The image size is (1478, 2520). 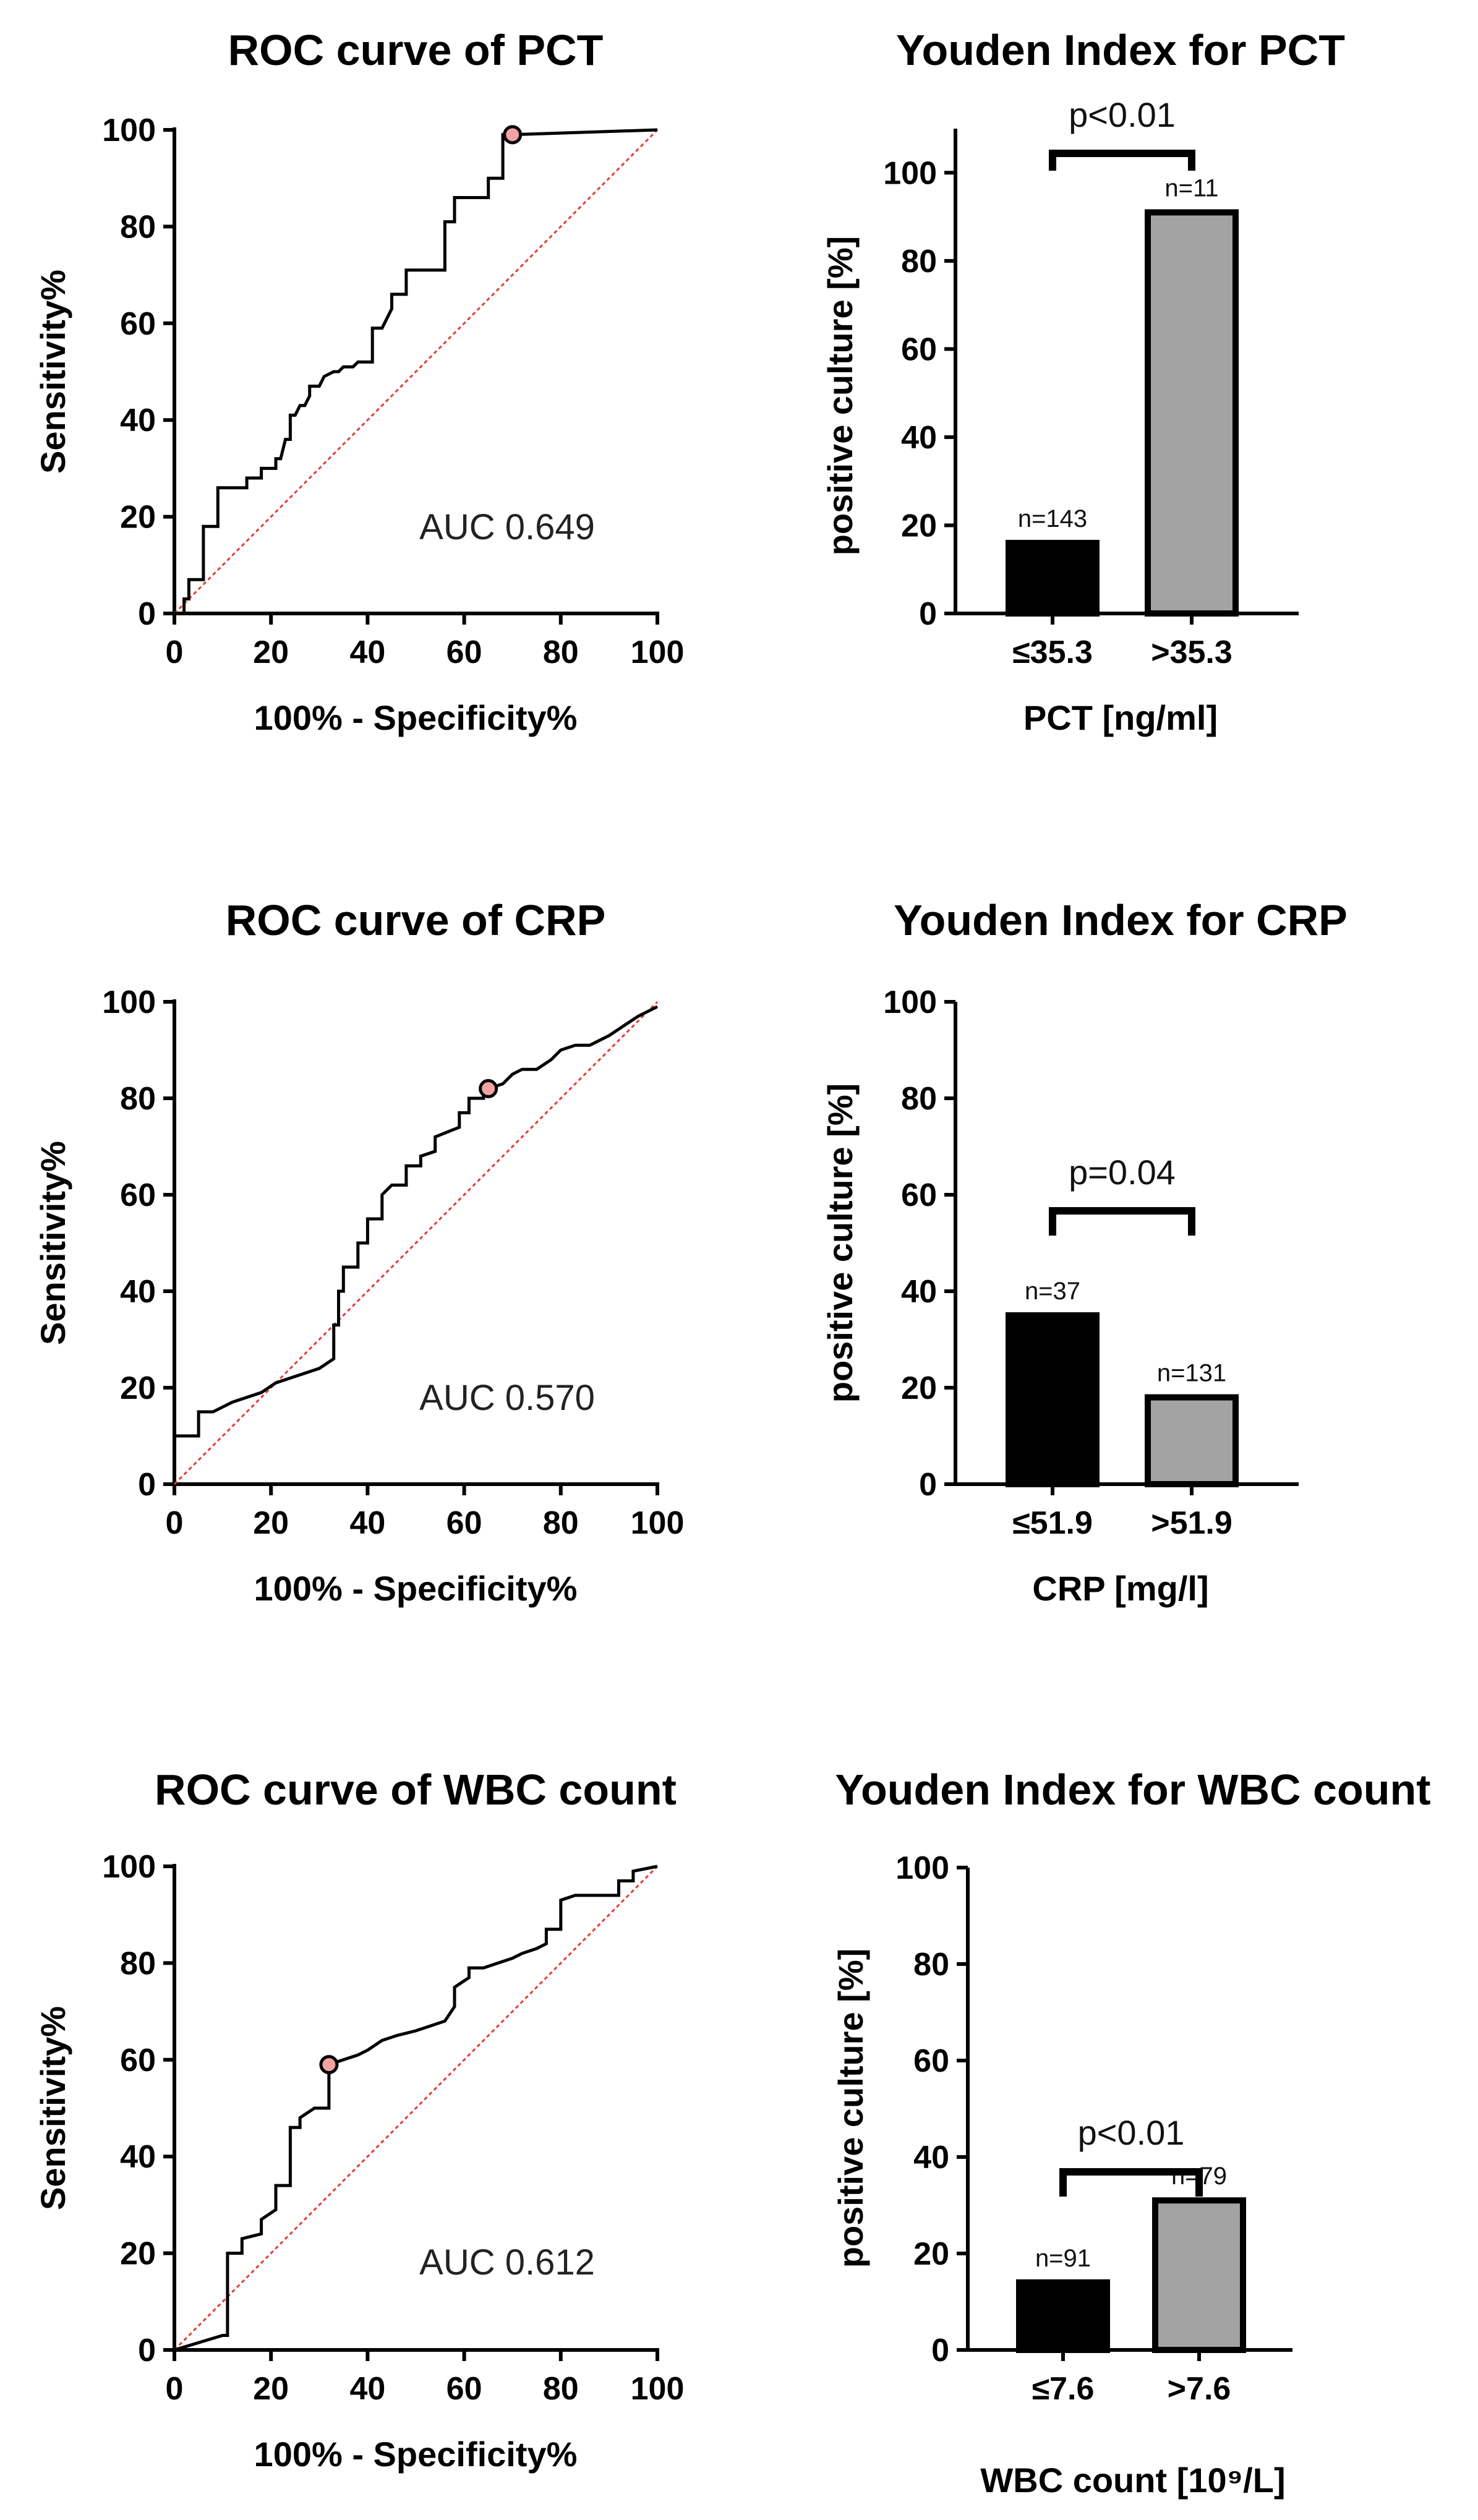 I want to click on category-label: >7.6, so click(x=1200, y=2389).